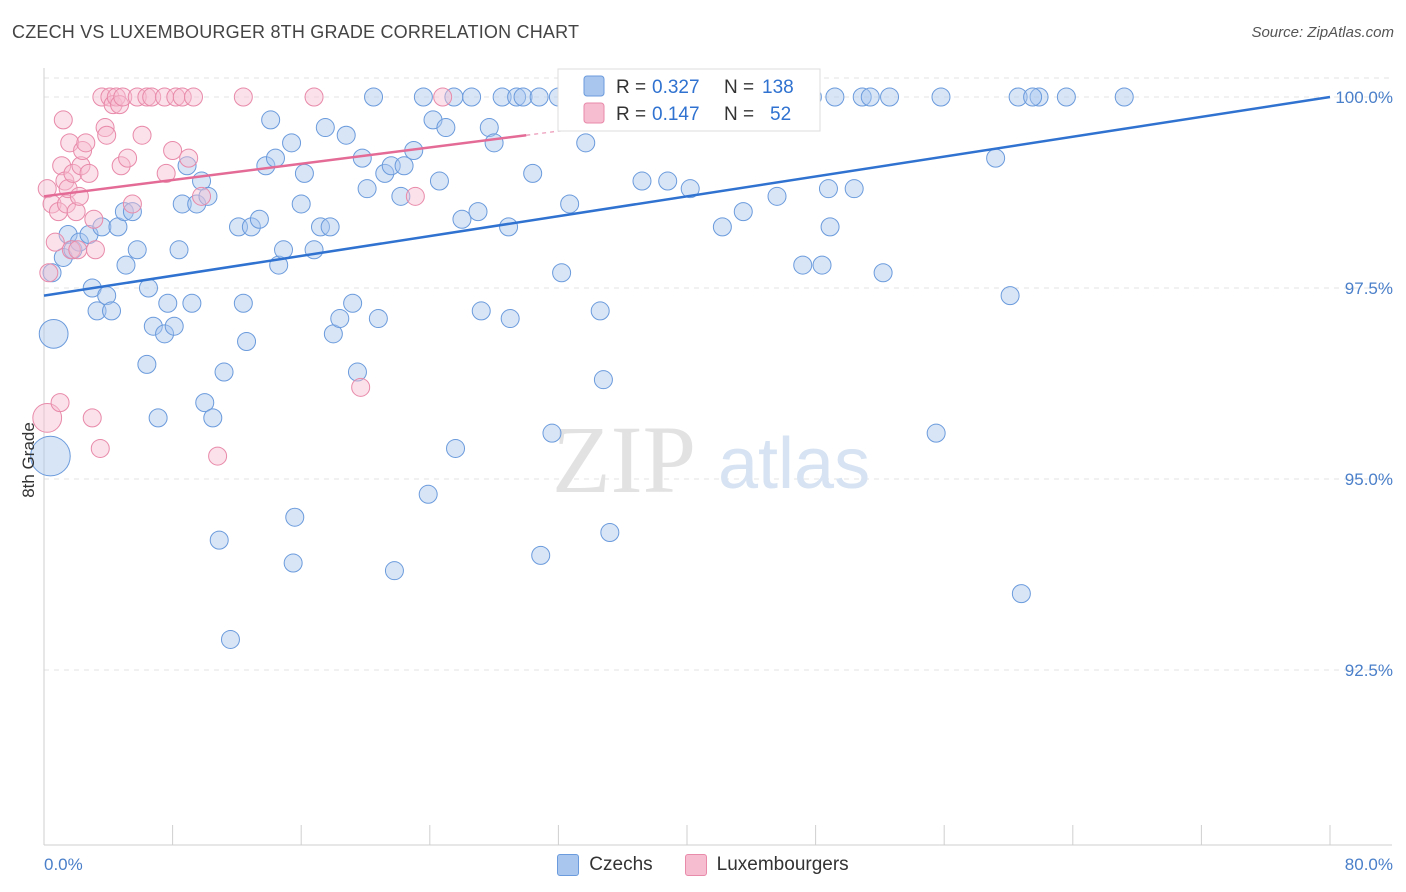  What do you see at coordinates (242, 276) in the screenshot?
I see `luxembourger-points` at bounding box center [242, 276].